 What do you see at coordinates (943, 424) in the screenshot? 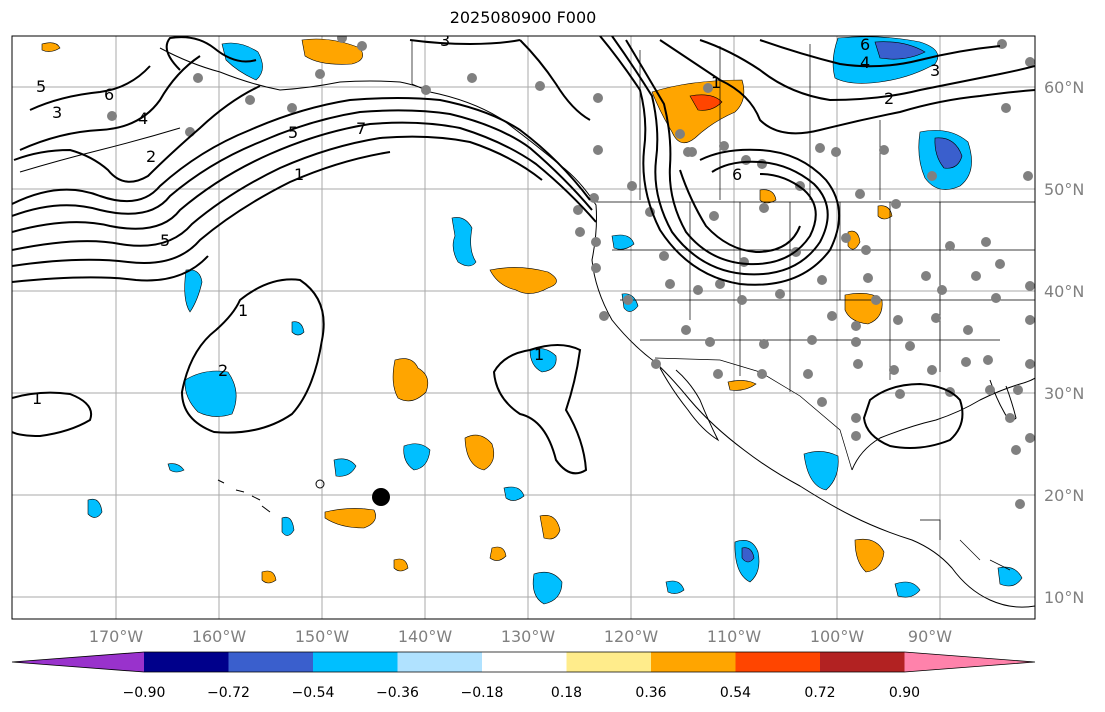
I see `gulf-of-mexico-coastline` at bounding box center [943, 424].